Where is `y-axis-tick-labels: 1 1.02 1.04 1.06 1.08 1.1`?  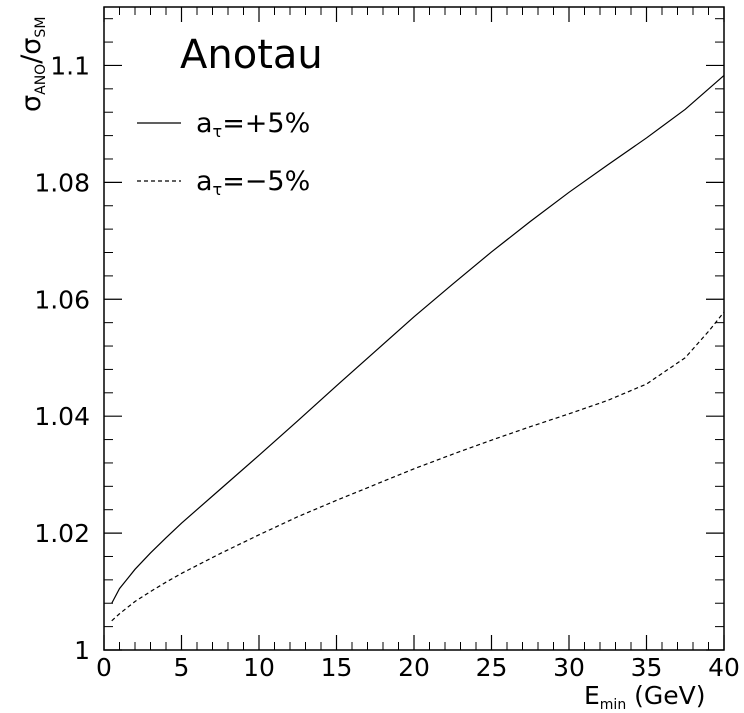
y-axis-tick-labels: 1 1.02 1.04 1.06 1.08 1.1 is located at coordinates (62, 358).